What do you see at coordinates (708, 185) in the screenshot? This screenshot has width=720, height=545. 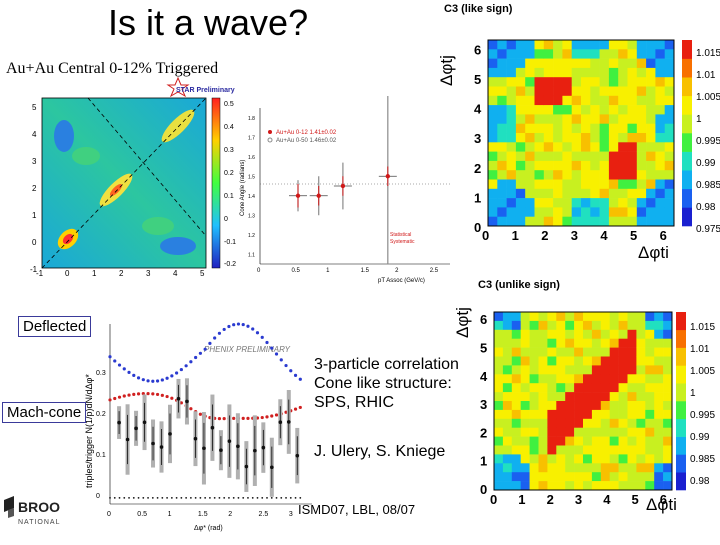 I see `scale-label: 0.985` at bounding box center [708, 185].